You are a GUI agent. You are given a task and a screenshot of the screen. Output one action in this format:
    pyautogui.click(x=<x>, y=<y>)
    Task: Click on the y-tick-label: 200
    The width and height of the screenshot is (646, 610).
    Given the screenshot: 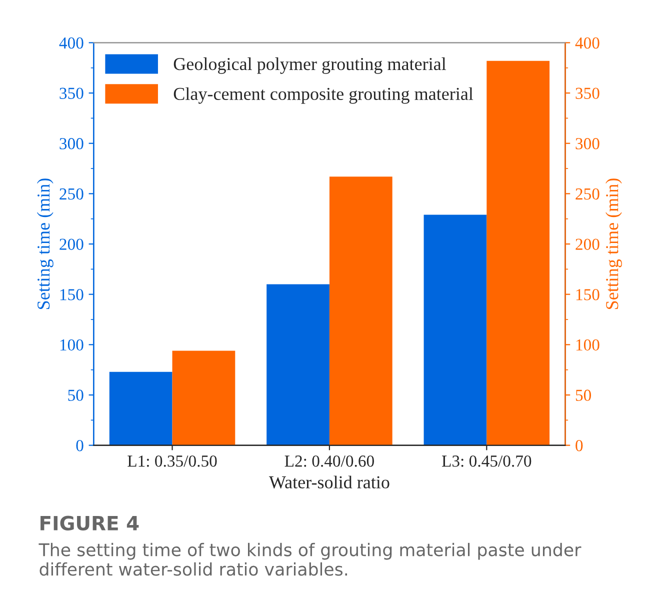 What is the action you would take?
    pyautogui.click(x=72, y=244)
    